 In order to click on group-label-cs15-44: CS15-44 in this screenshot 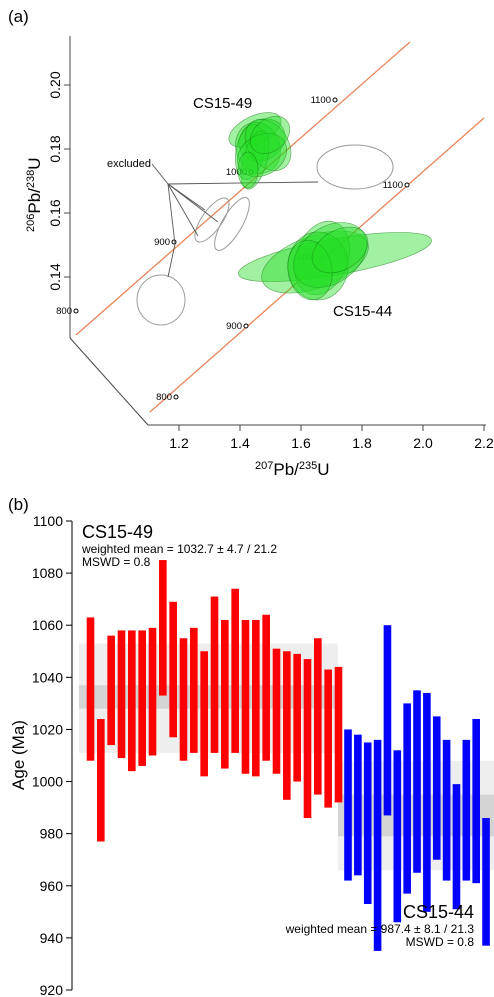, I will do `click(362, 311)`.